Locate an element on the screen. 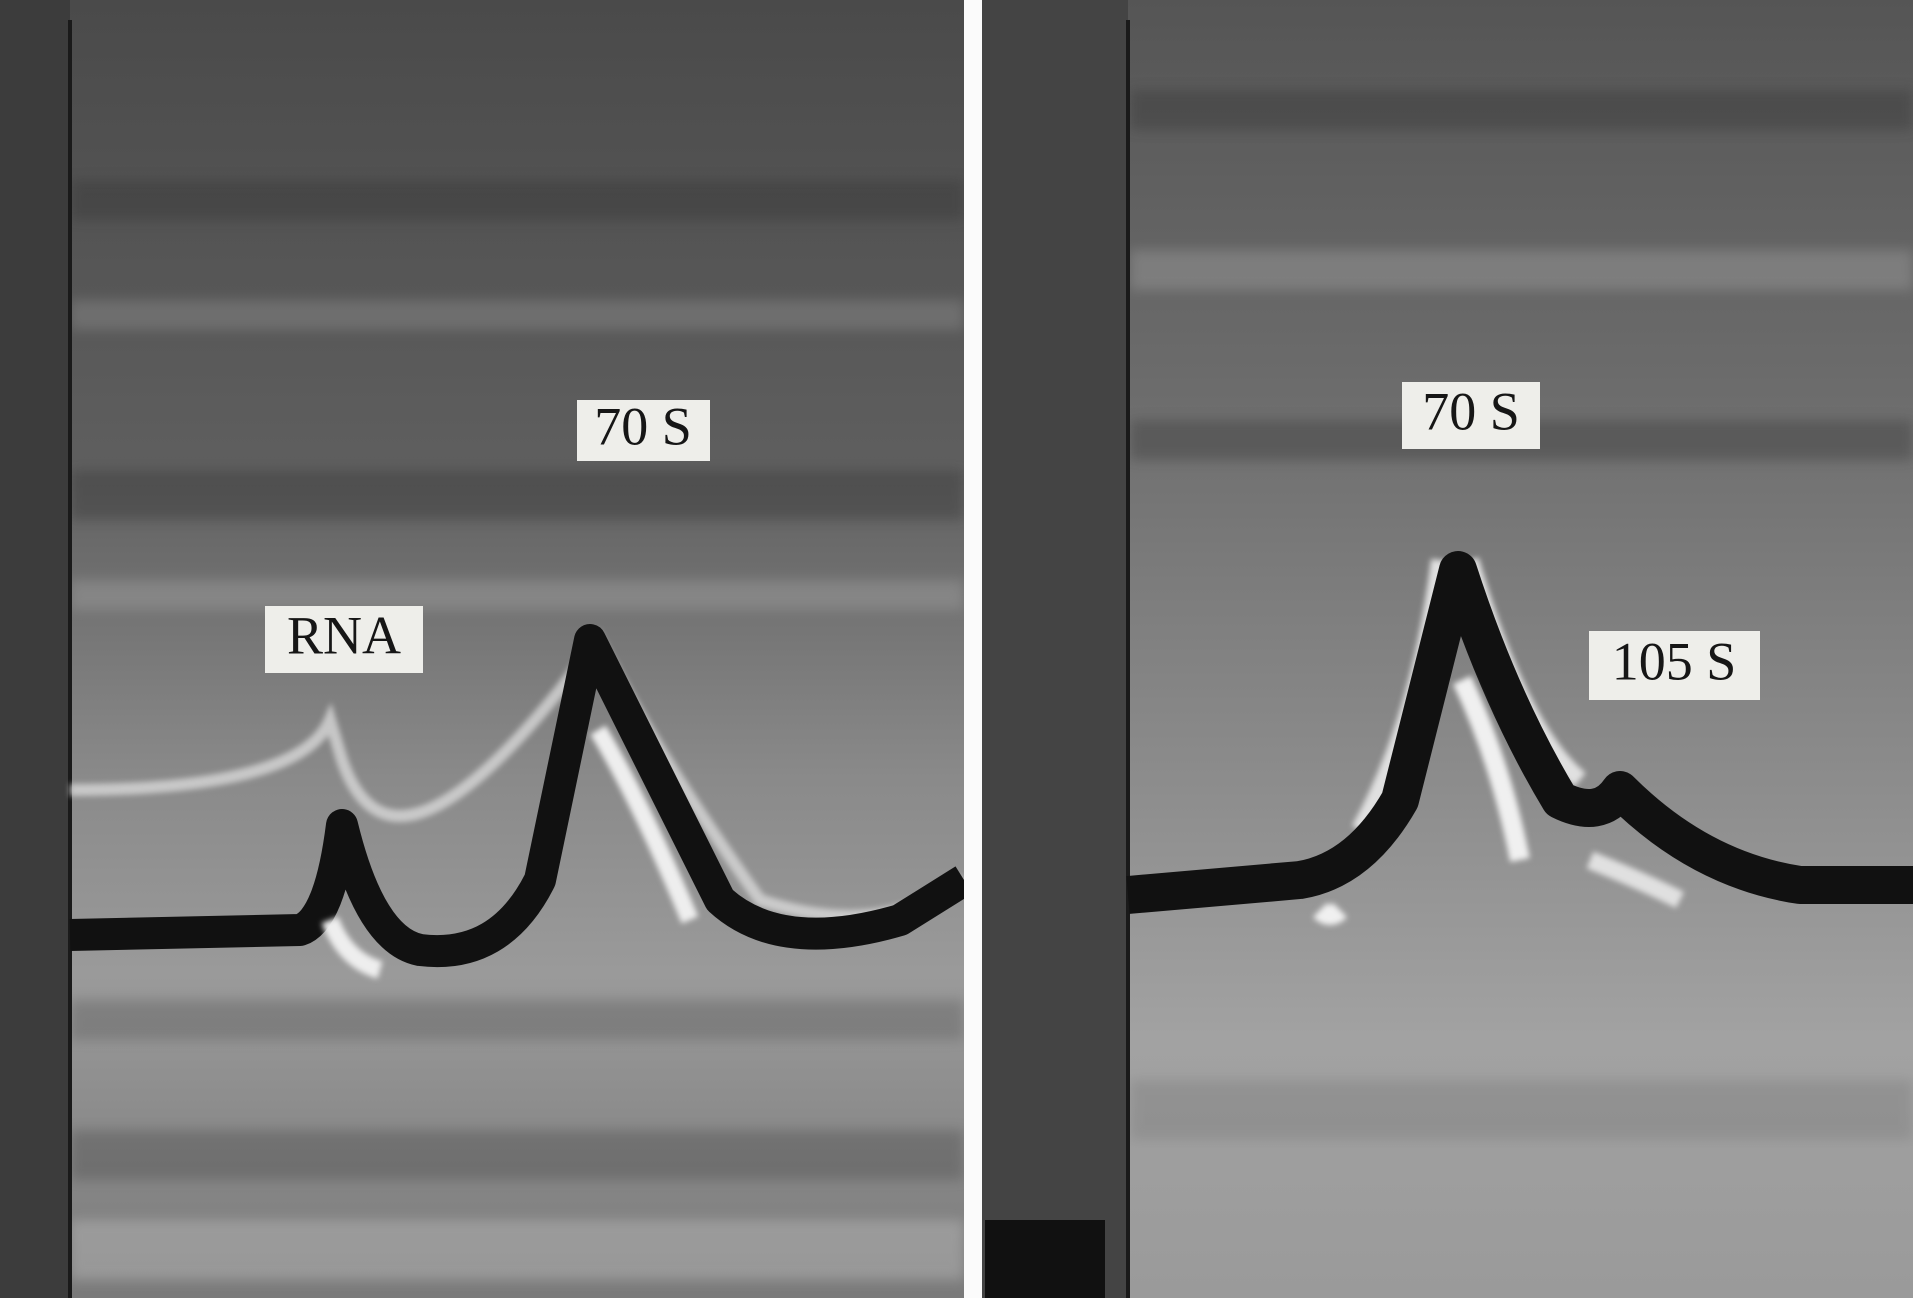 This screenshot has width=1913, height=1298. peak-label: 105 S is located at coordinates (1674, 661).